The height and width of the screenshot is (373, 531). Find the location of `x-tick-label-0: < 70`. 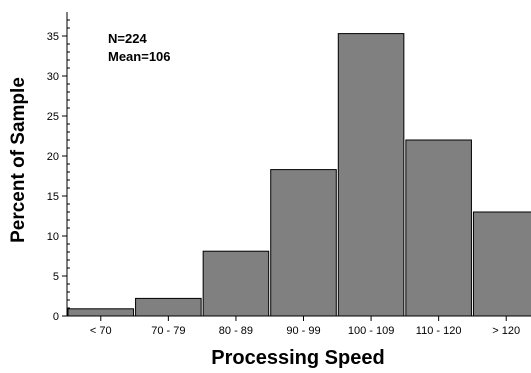

x-tick-label-0: < 70 is located at coordinates (101, 331).